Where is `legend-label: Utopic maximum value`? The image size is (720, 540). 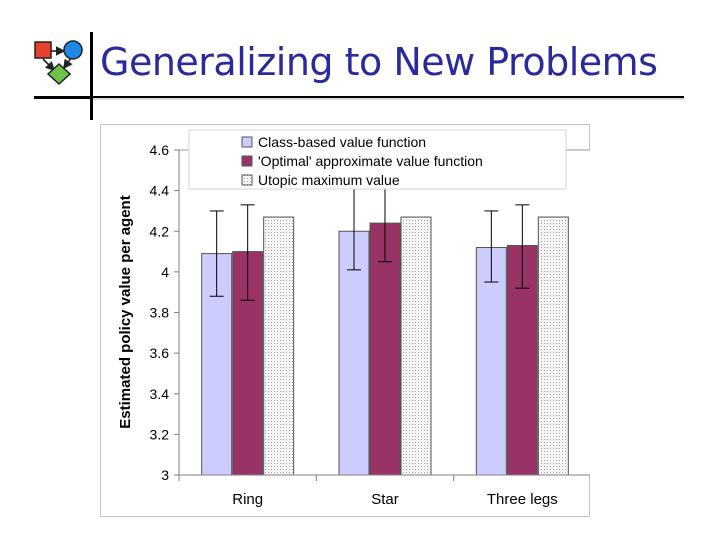
legend-label: Utopic maximum value is located at coordinates (329, 180).